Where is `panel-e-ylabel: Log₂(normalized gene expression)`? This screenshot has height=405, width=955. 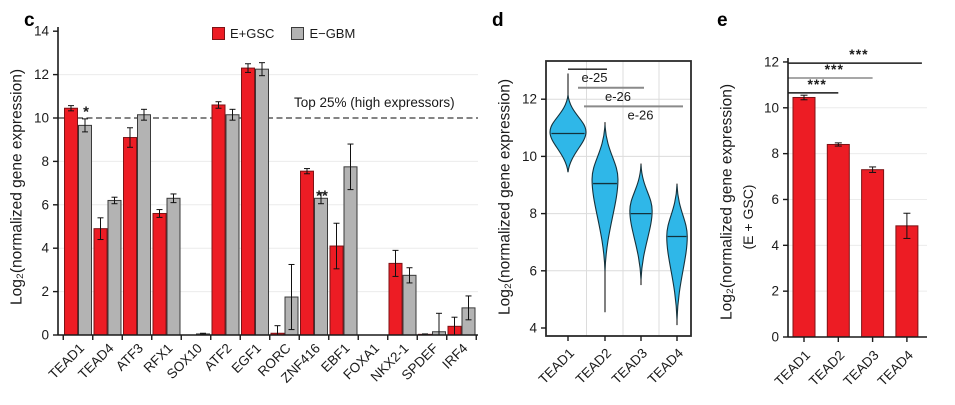 panel-e-ylabel: Log₂(normalized gene expression) is located at coordinates (727, 202).